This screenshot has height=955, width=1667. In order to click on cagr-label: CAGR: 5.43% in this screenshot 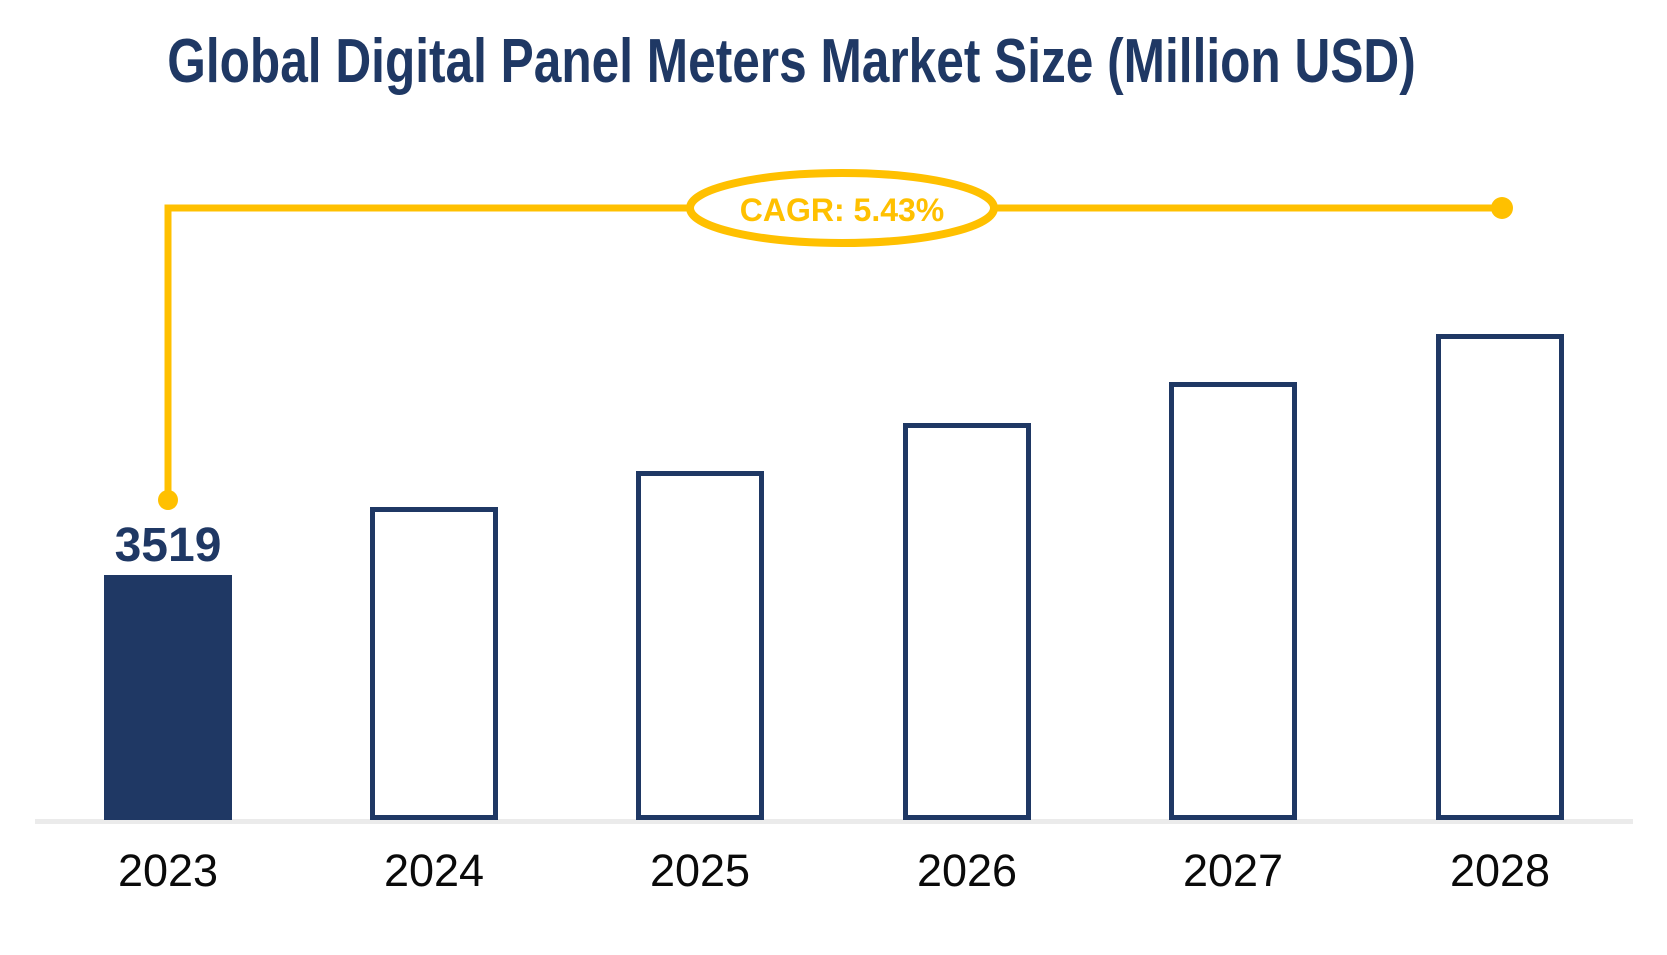, I will do `click(842, 210)`.